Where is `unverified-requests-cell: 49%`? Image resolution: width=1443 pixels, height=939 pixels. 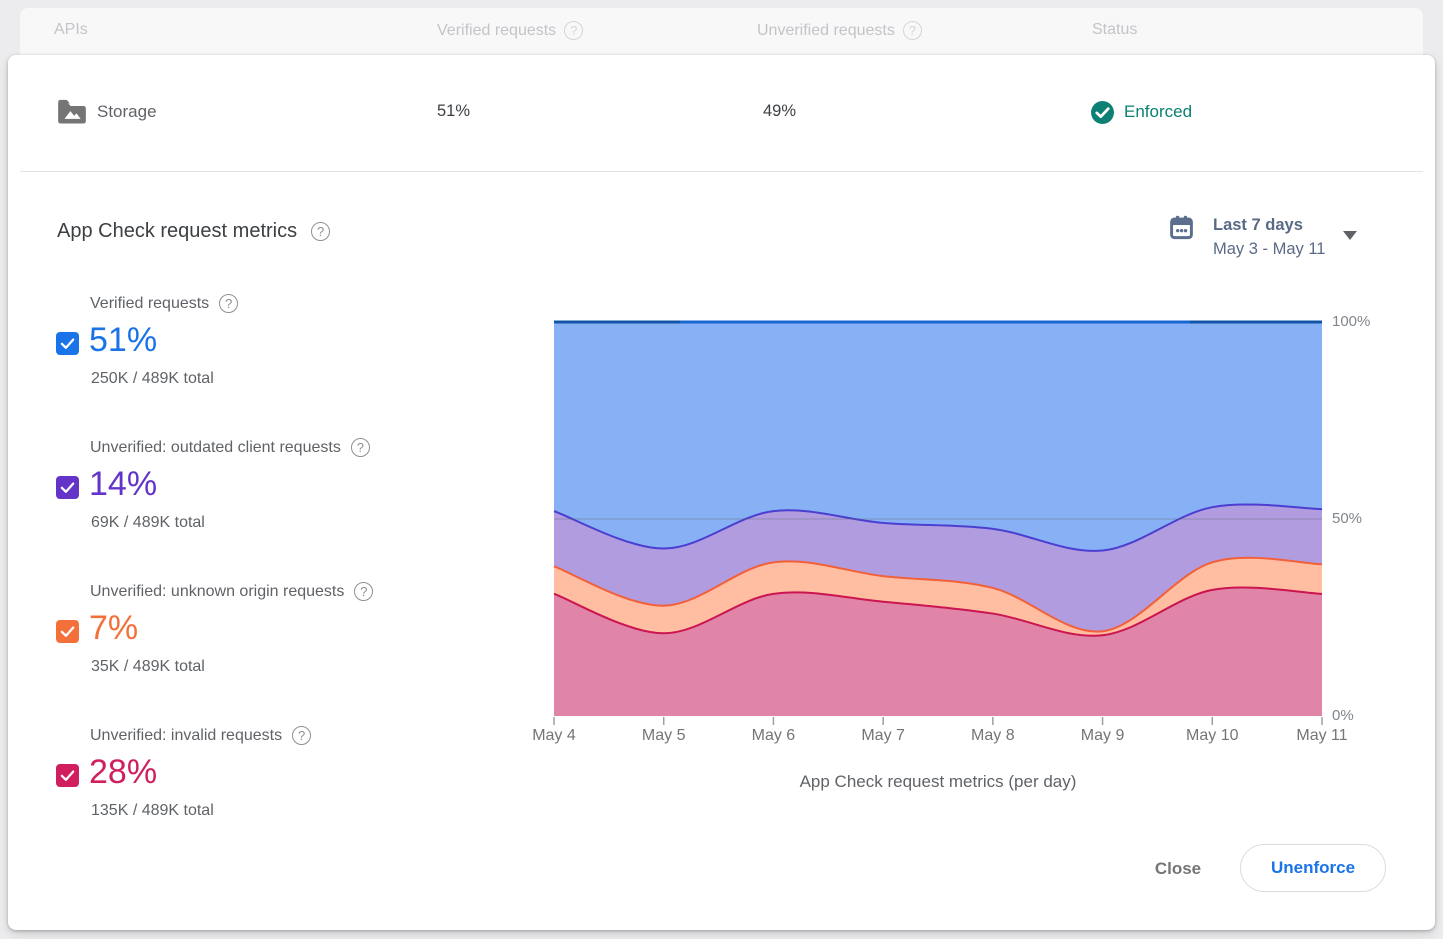 unverified-requests-cell: 49% is located at coordinates (780, 111).